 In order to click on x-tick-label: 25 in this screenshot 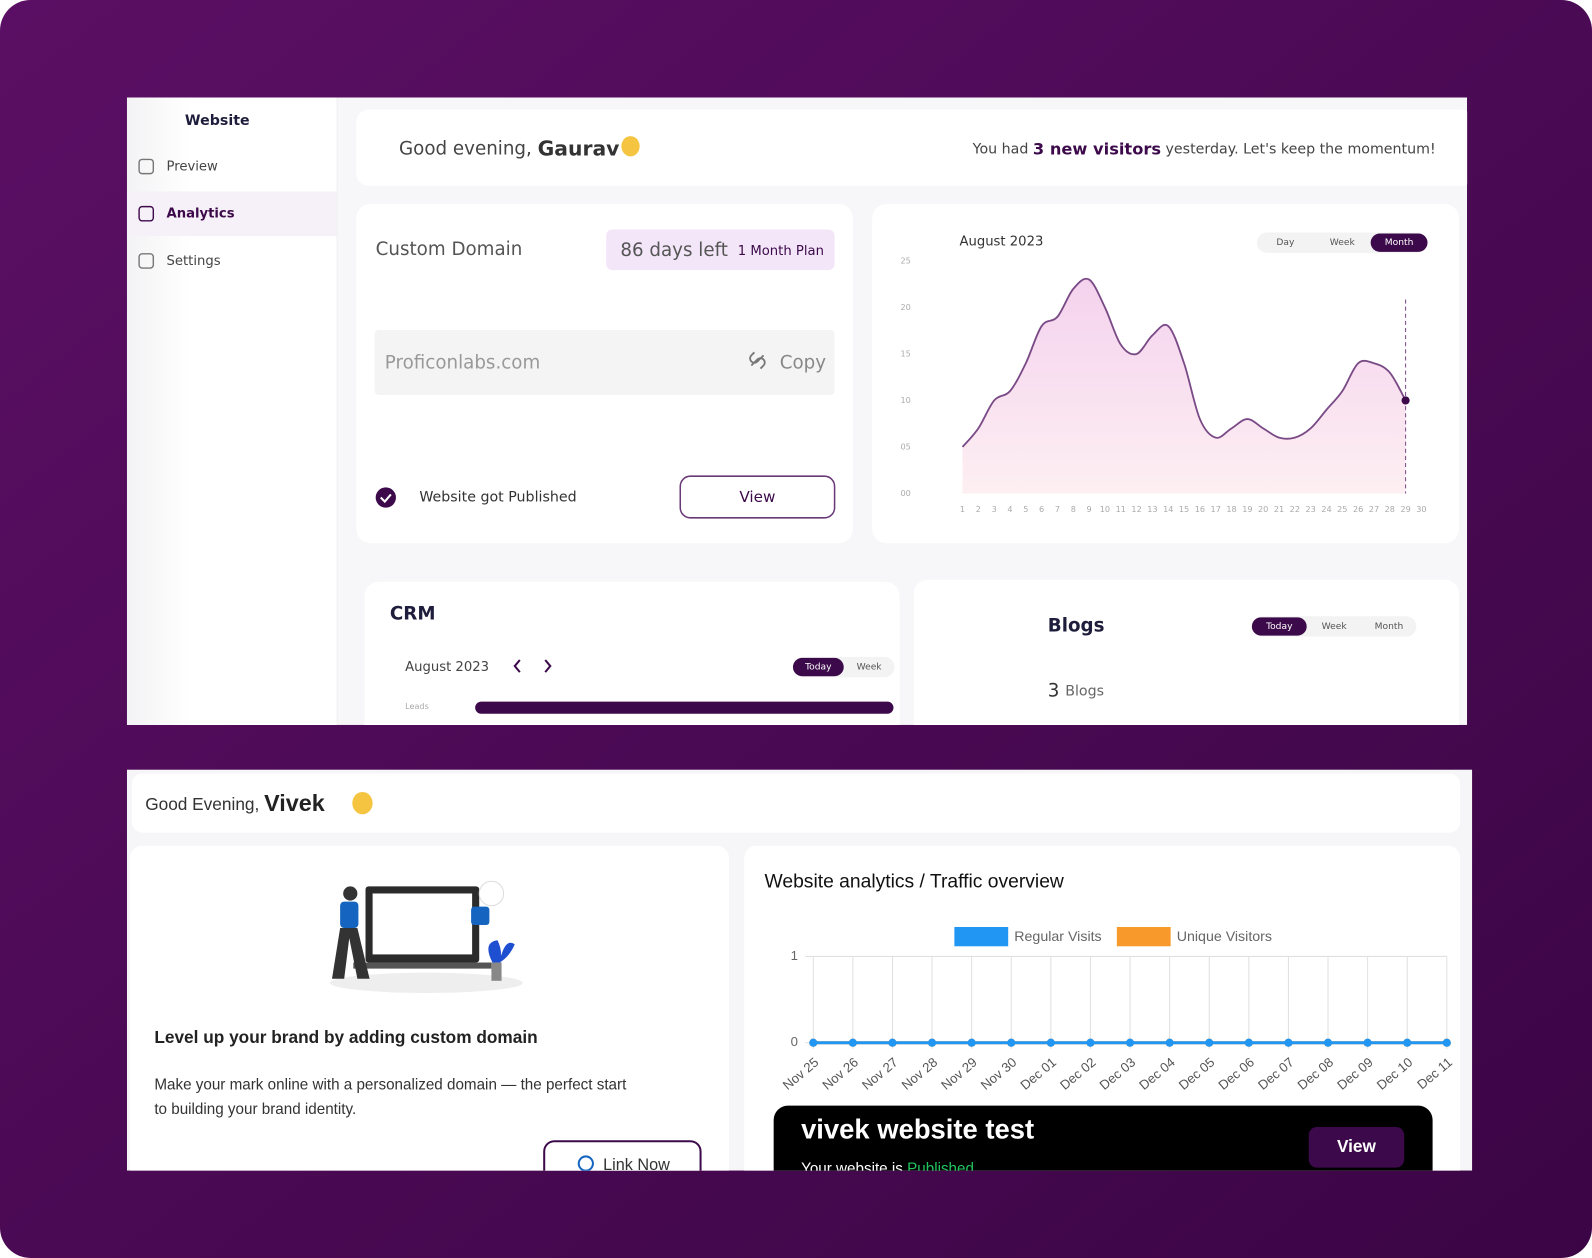, I will do `click(1342, 509)`.